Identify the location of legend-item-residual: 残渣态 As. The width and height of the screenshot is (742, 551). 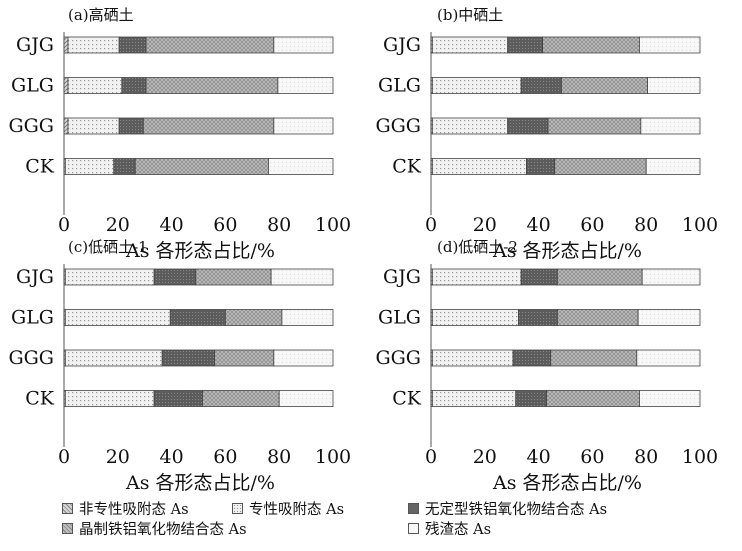
(449, 528).